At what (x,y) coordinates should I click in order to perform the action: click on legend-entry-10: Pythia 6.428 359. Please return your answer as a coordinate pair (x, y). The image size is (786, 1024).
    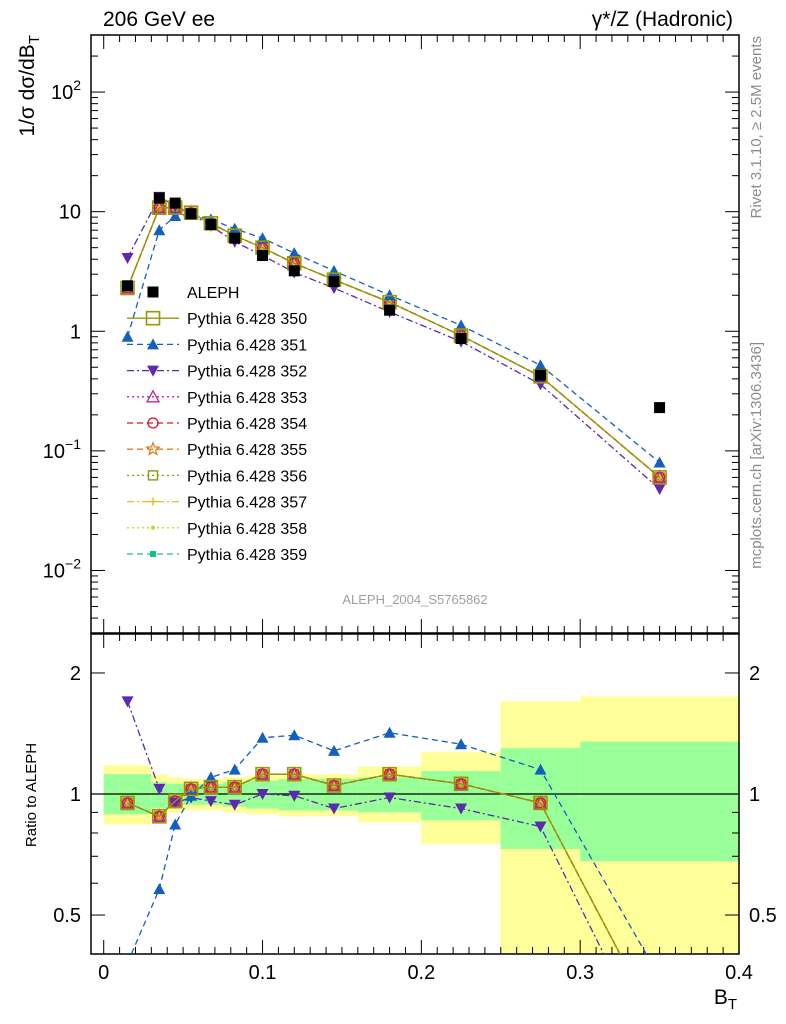
    Looking at the image, I should click on (217, 555).